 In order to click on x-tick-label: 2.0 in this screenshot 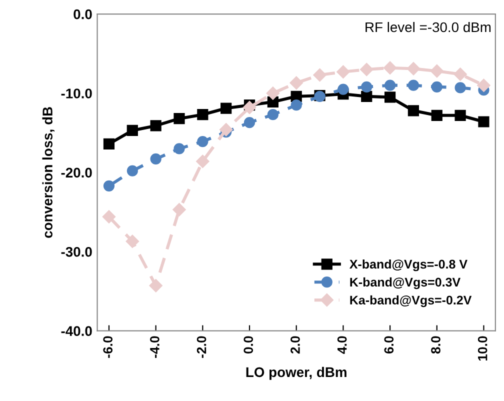, I will do `click(295, 345)`.